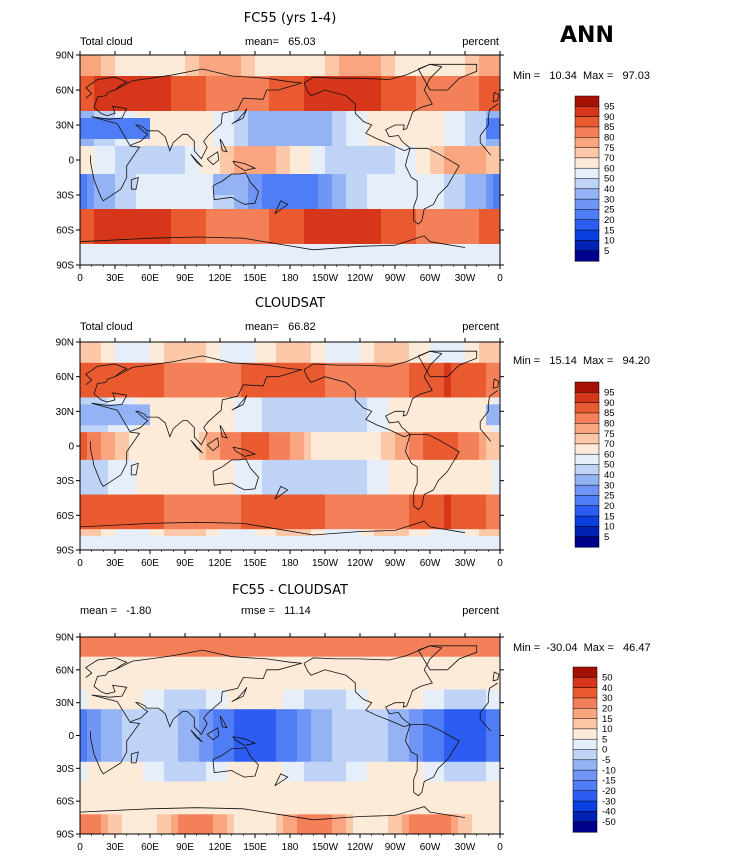  Describe the element at coordinates (71, 447) in the screenshot. I see `lat-tick-label: 0` at that location.